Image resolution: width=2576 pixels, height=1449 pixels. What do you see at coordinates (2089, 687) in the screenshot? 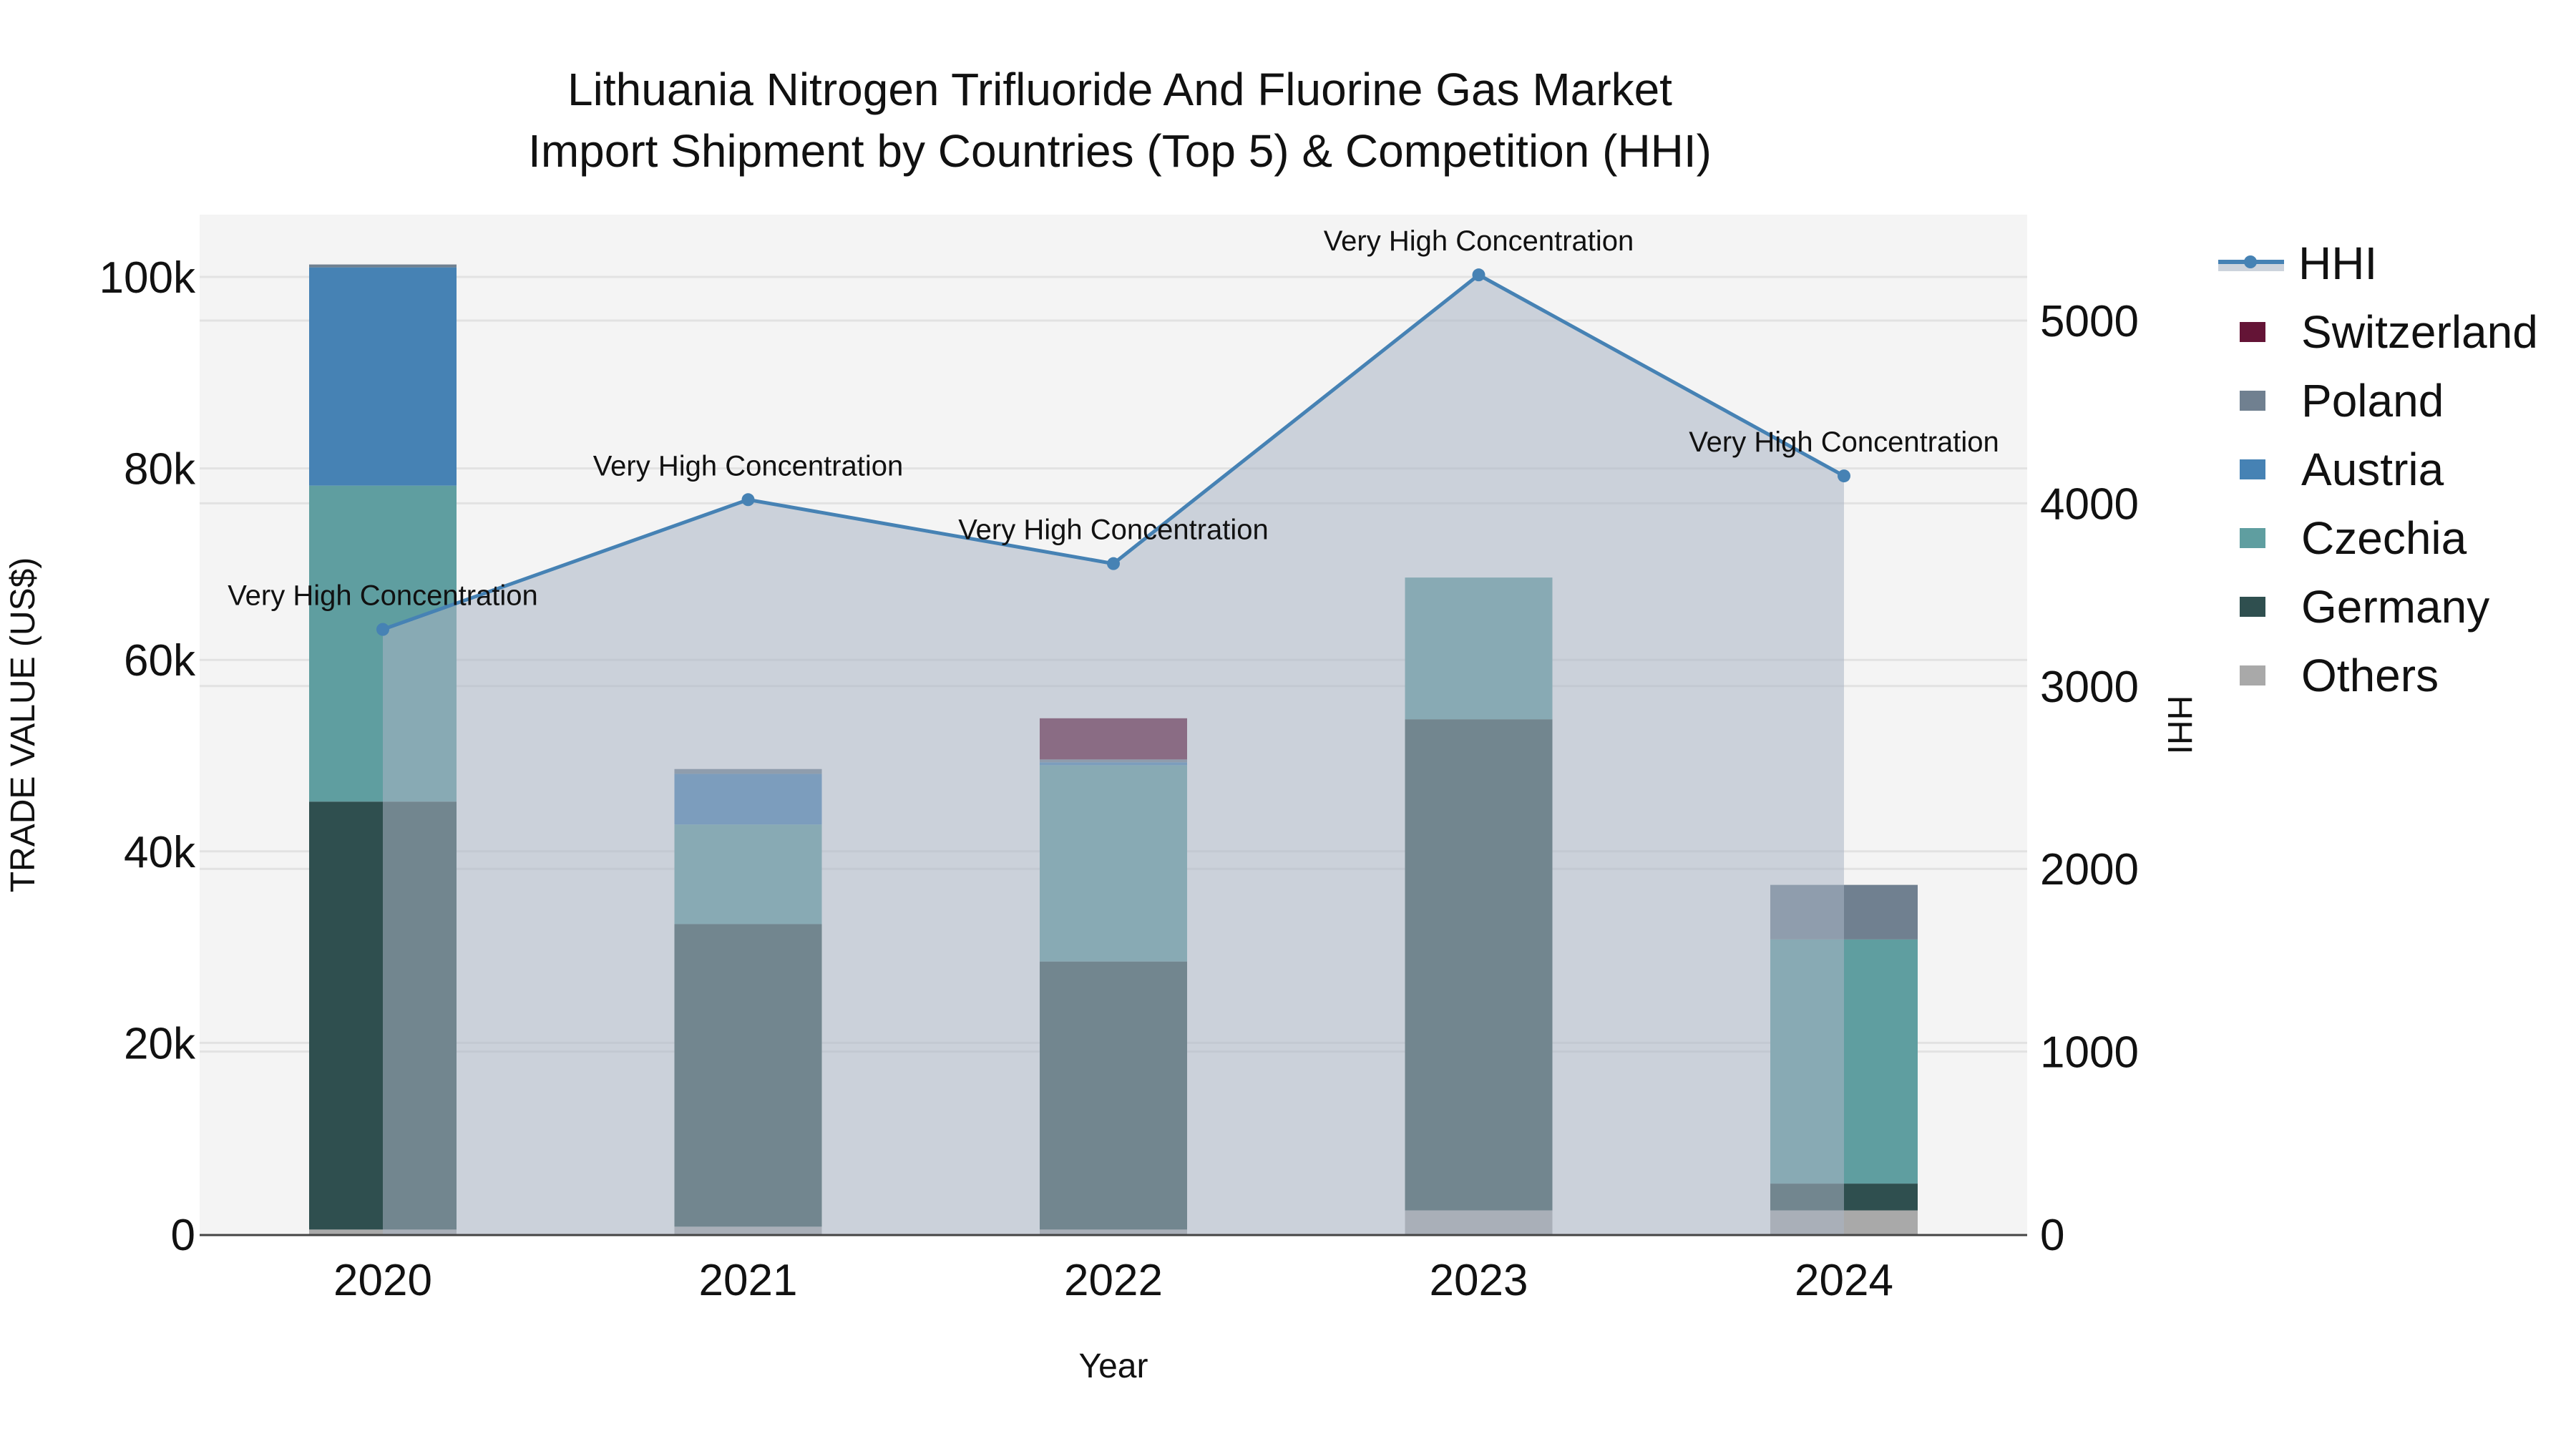
I see `y-right-tick: 3000` at bounding box center [2089, 687].